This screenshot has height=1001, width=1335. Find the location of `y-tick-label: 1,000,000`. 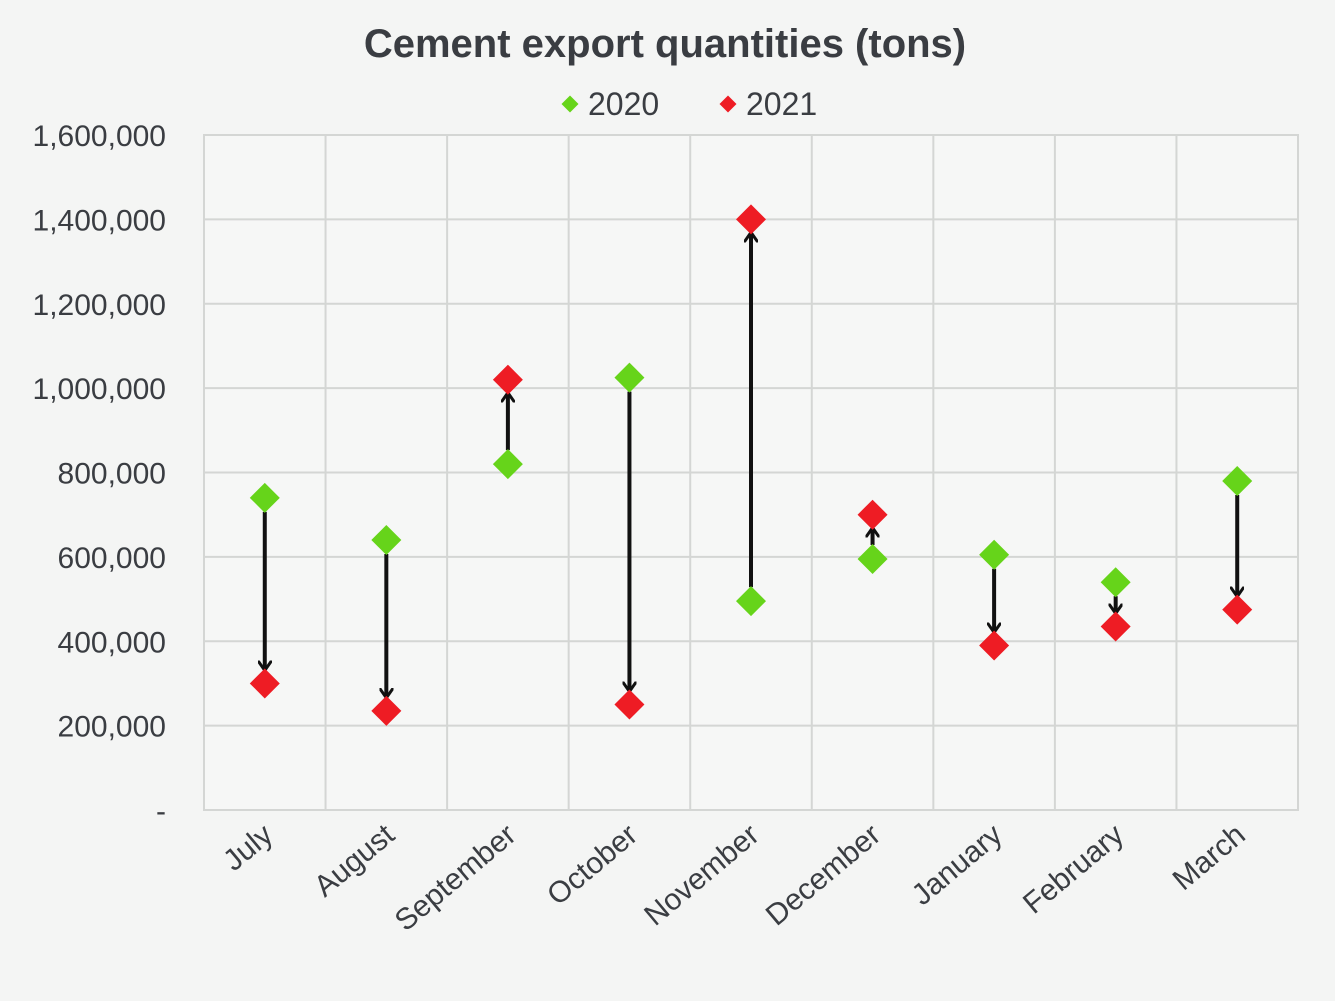

y-tick-label: 1,000,000 is located at coordinates (99, 389).